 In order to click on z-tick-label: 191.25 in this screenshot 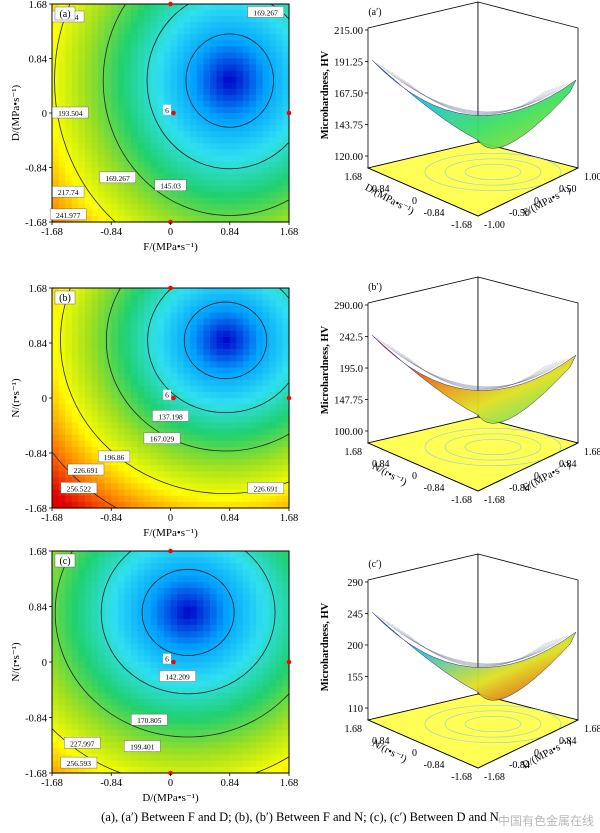, I will do `click(348, 63)`.